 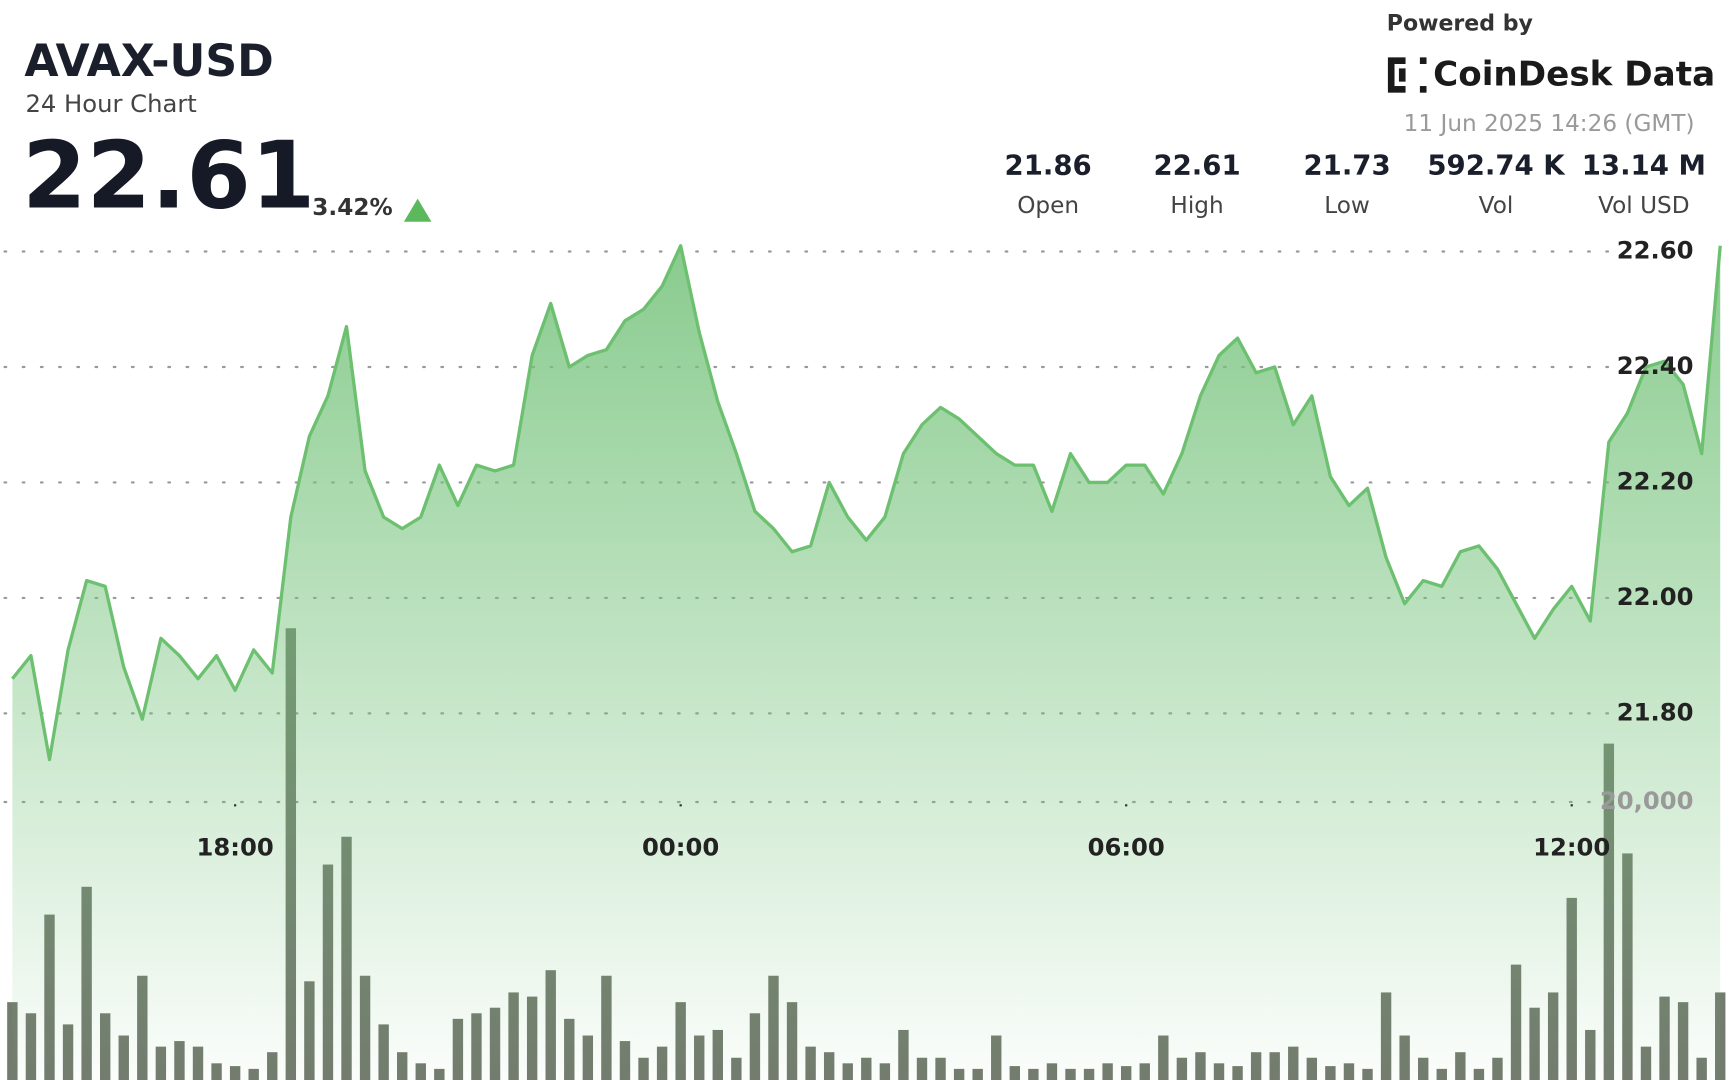 What do you see at coordinates (1643, 206) in the screenshot?
I see `stat-label: Vol USD` at bounding box center [1643, 206].